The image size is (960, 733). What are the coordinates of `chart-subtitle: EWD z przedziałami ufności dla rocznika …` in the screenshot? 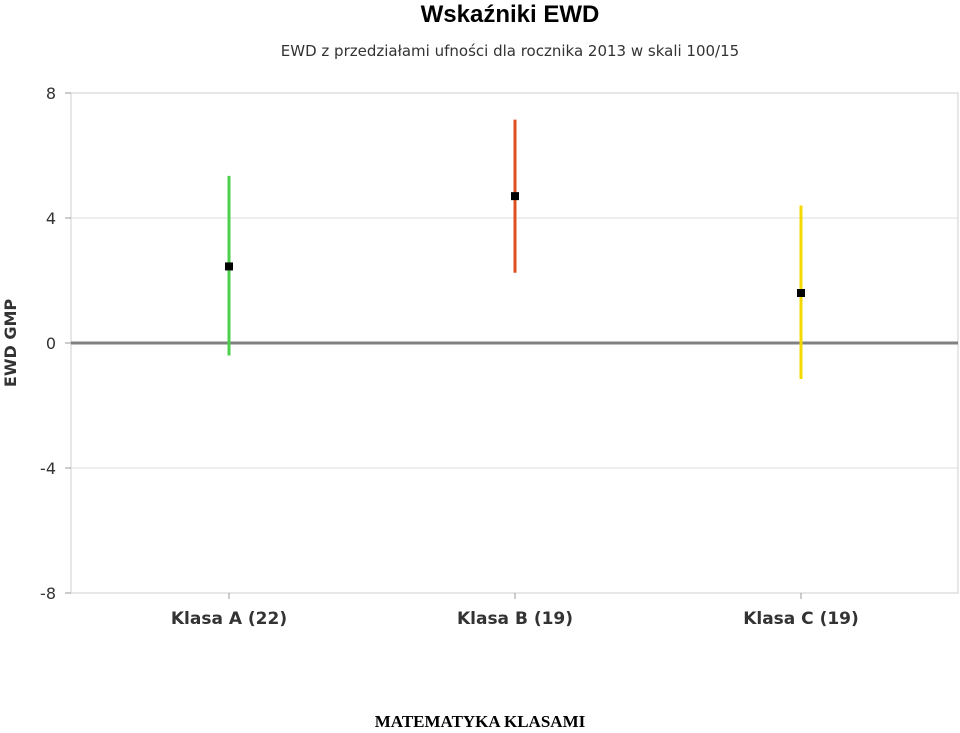 It's located at (510, 51).